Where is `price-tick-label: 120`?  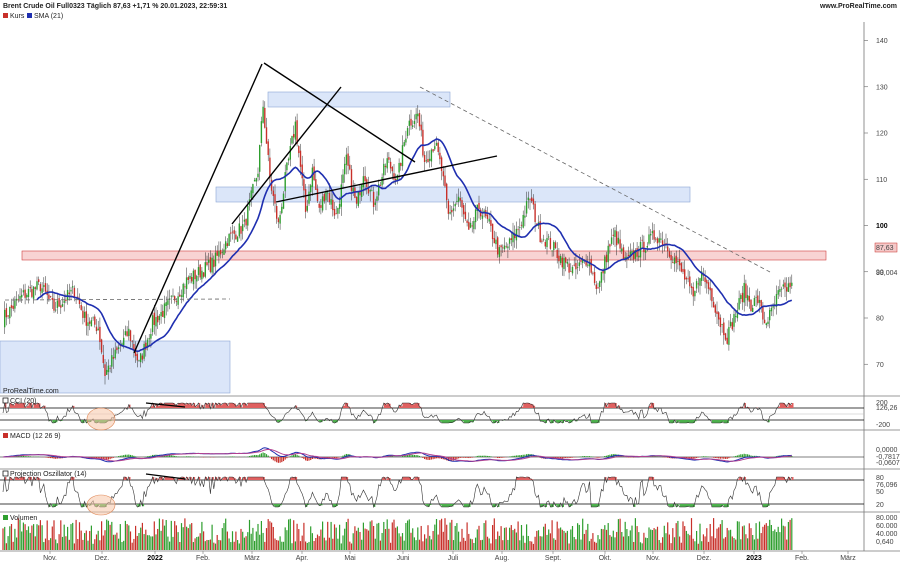 price-tick-label: 120 is located at coordinates (882, 134).